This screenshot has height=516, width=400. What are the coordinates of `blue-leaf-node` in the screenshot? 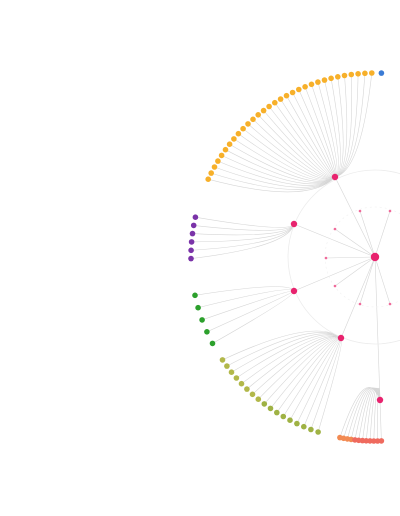 It's located at (381, 73).